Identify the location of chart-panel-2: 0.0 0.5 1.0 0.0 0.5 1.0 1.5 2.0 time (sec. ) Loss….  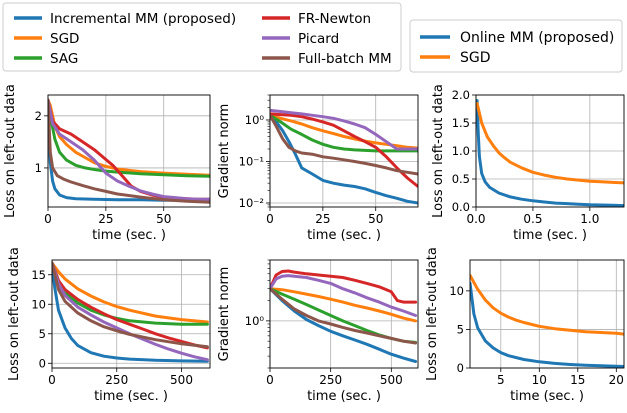
(528, 163).